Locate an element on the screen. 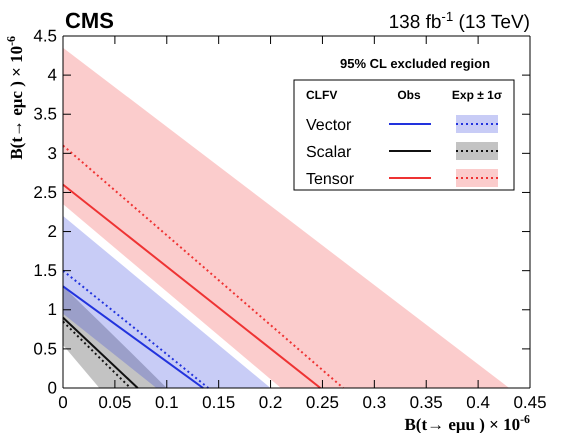 This screenshot has width=567, height=433. y-tick-label: 3 is located at coordinates (52, 153).